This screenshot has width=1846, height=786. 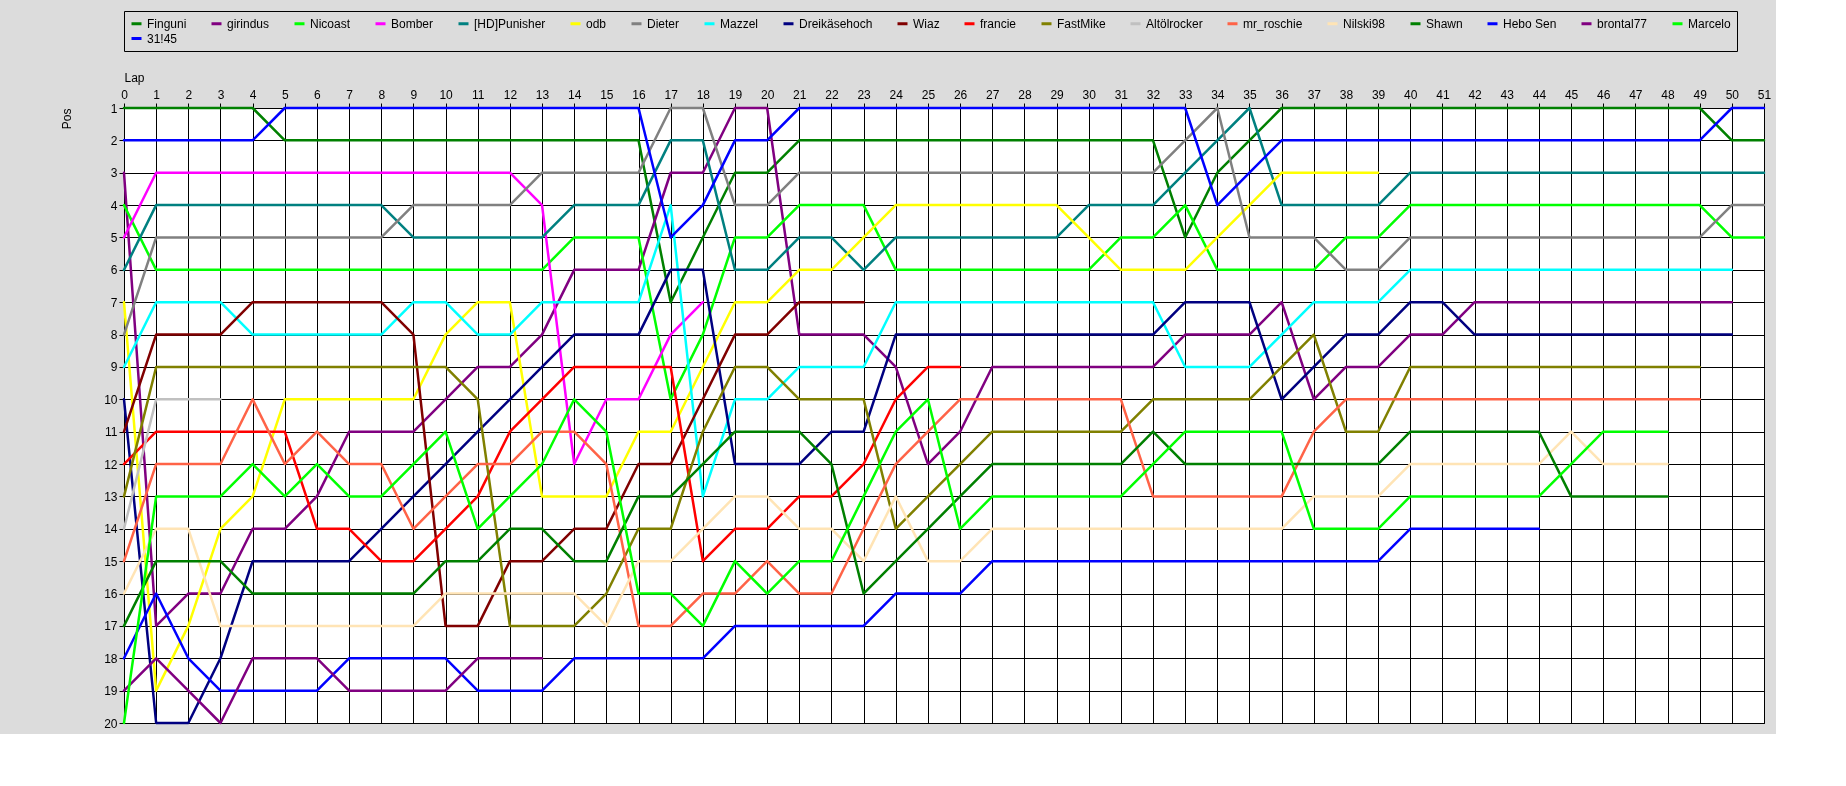 What do you see at coordinates (542, 94) in the screenshot?
I see `x-tick-label: 13` at bounding box center [542, 94].